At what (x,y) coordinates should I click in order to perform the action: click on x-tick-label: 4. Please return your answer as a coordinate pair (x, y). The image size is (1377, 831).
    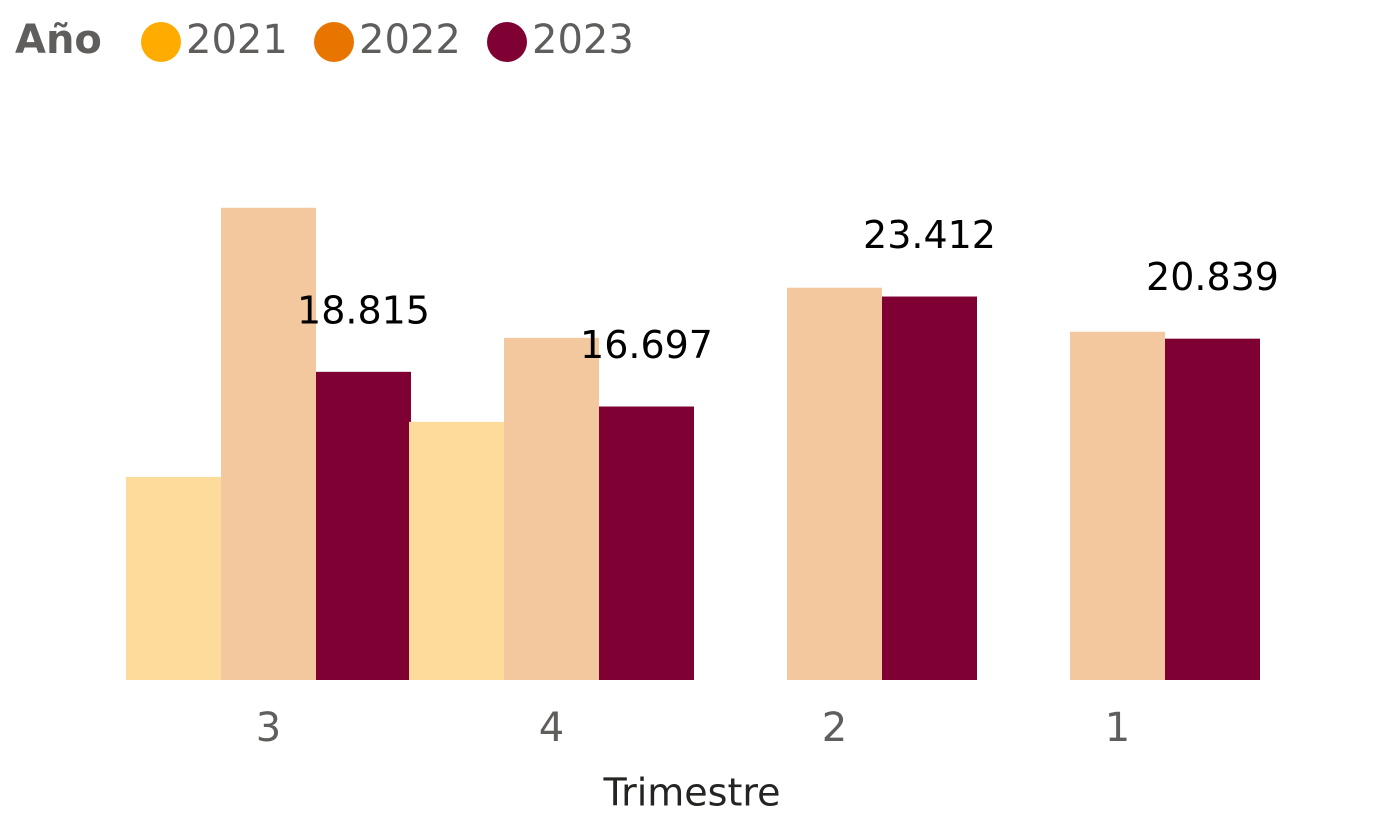
    Looking at the image, I should click on (551, 728).